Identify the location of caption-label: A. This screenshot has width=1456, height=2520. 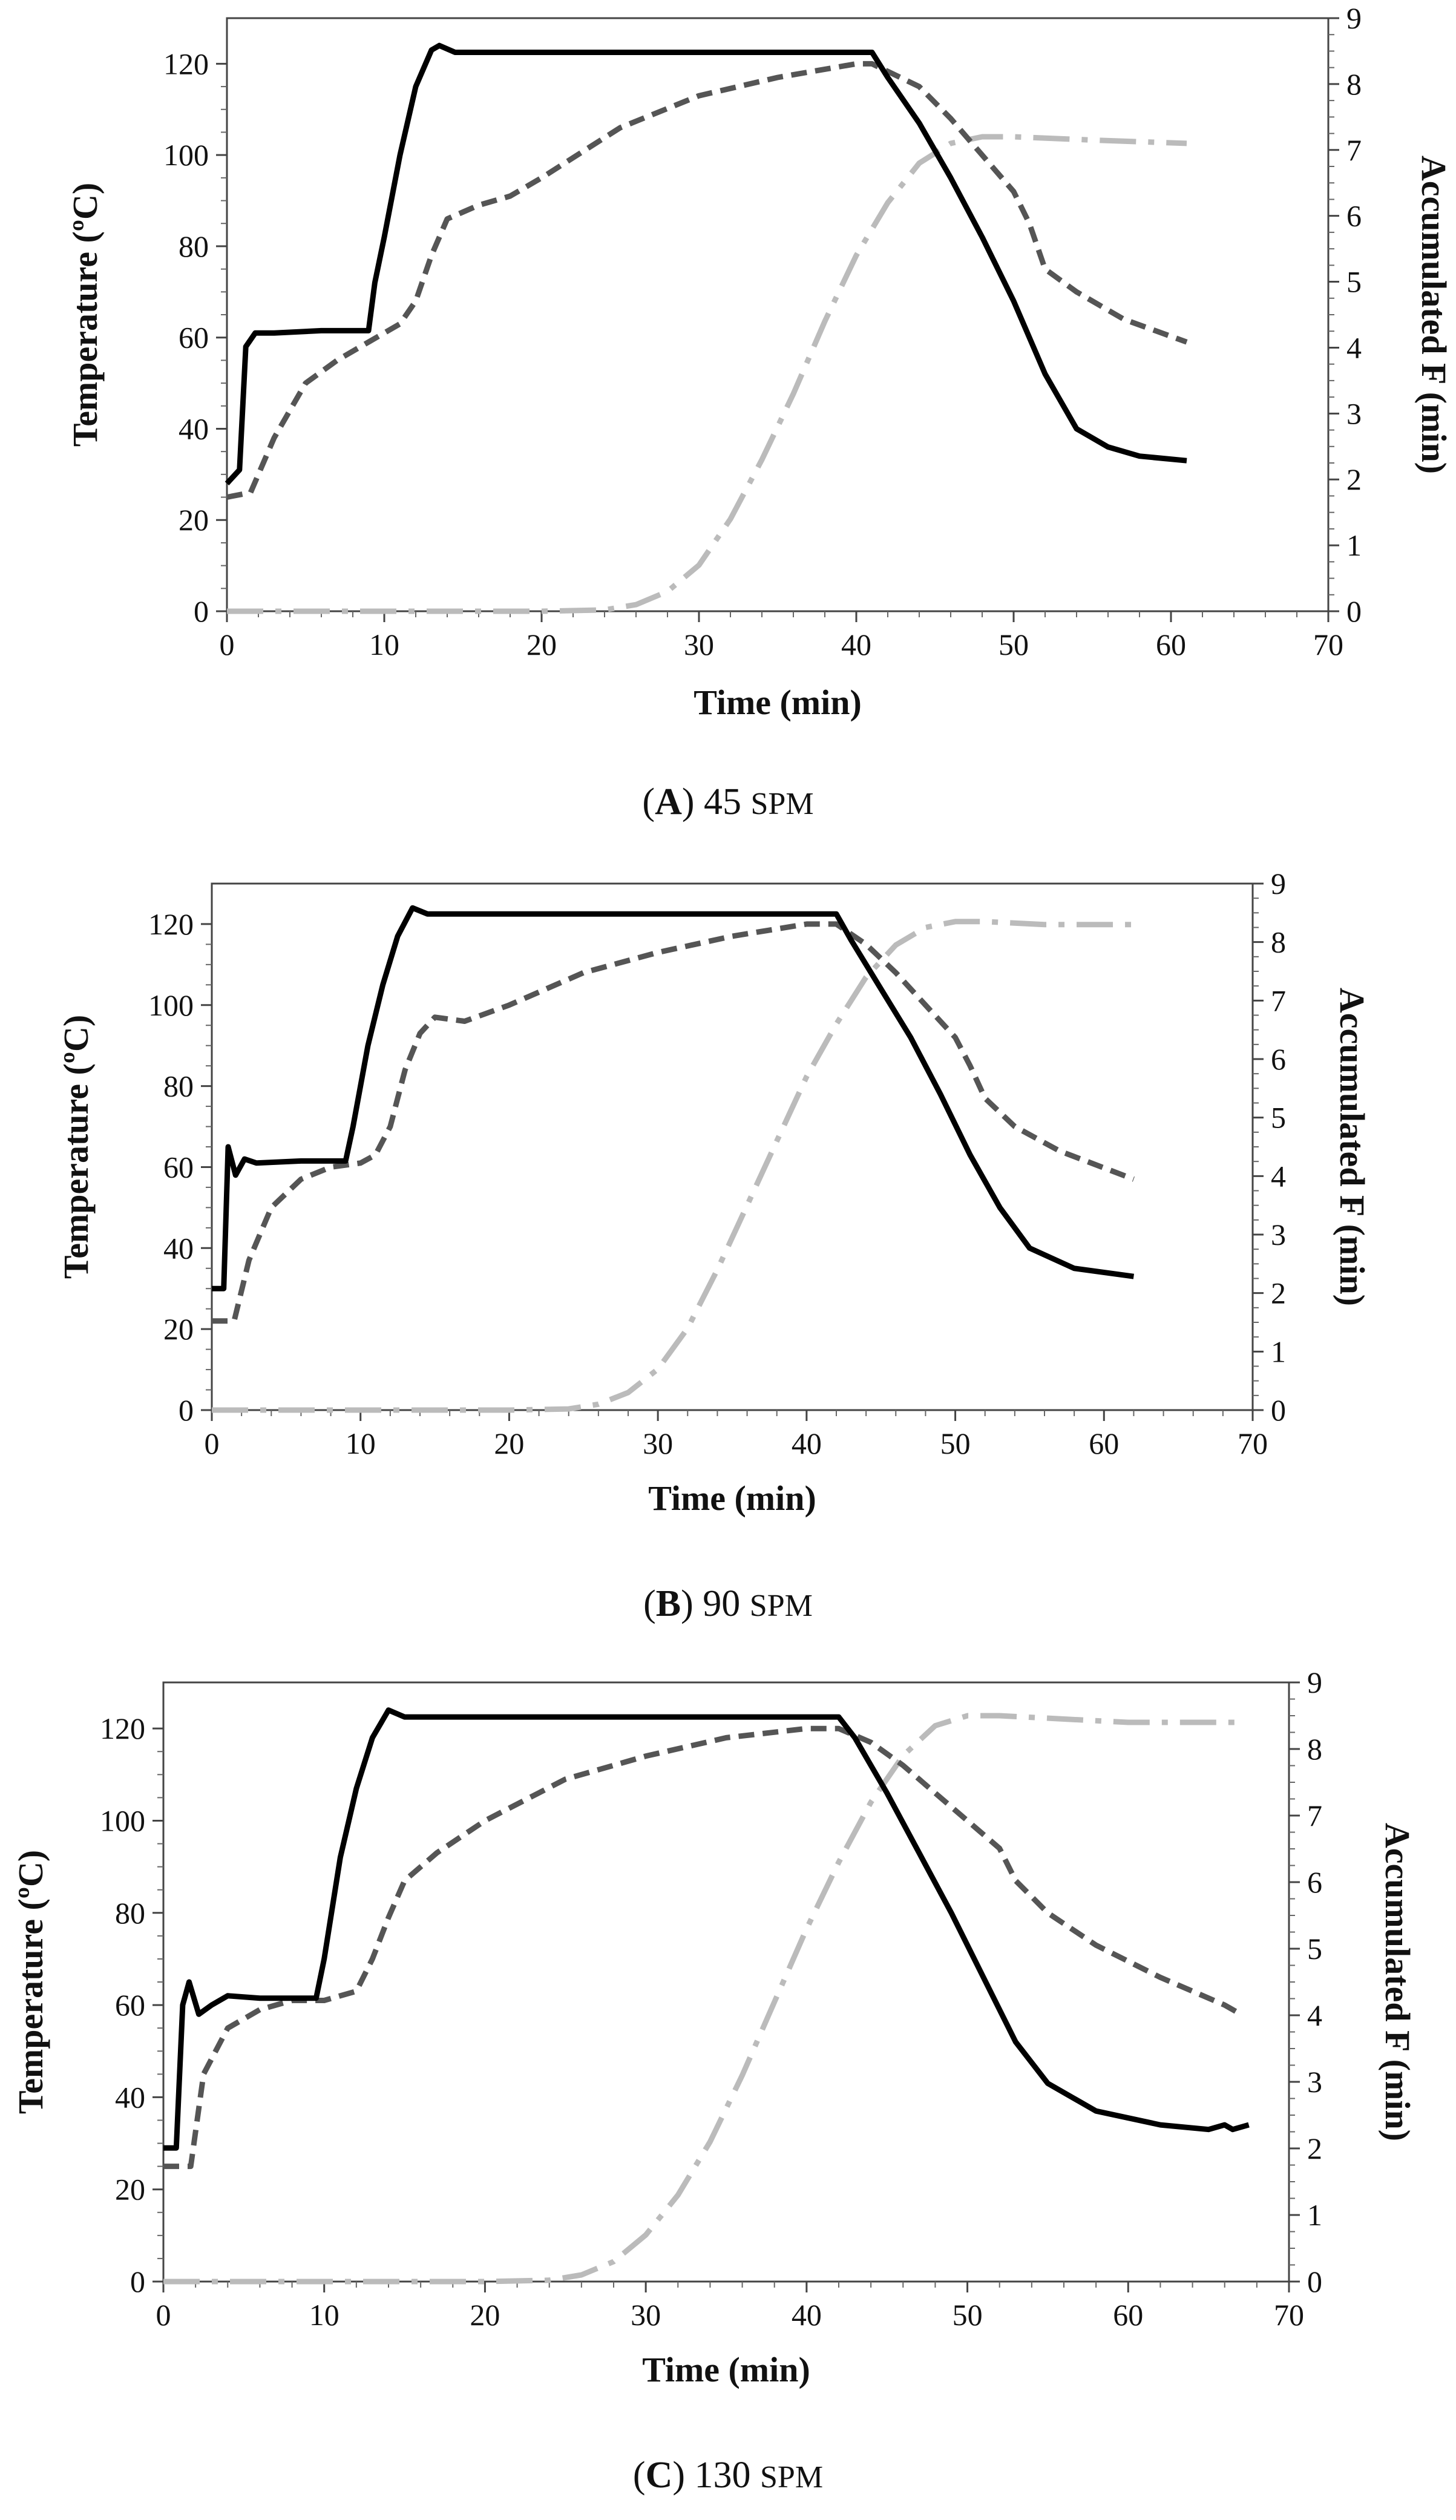
(668, 801).